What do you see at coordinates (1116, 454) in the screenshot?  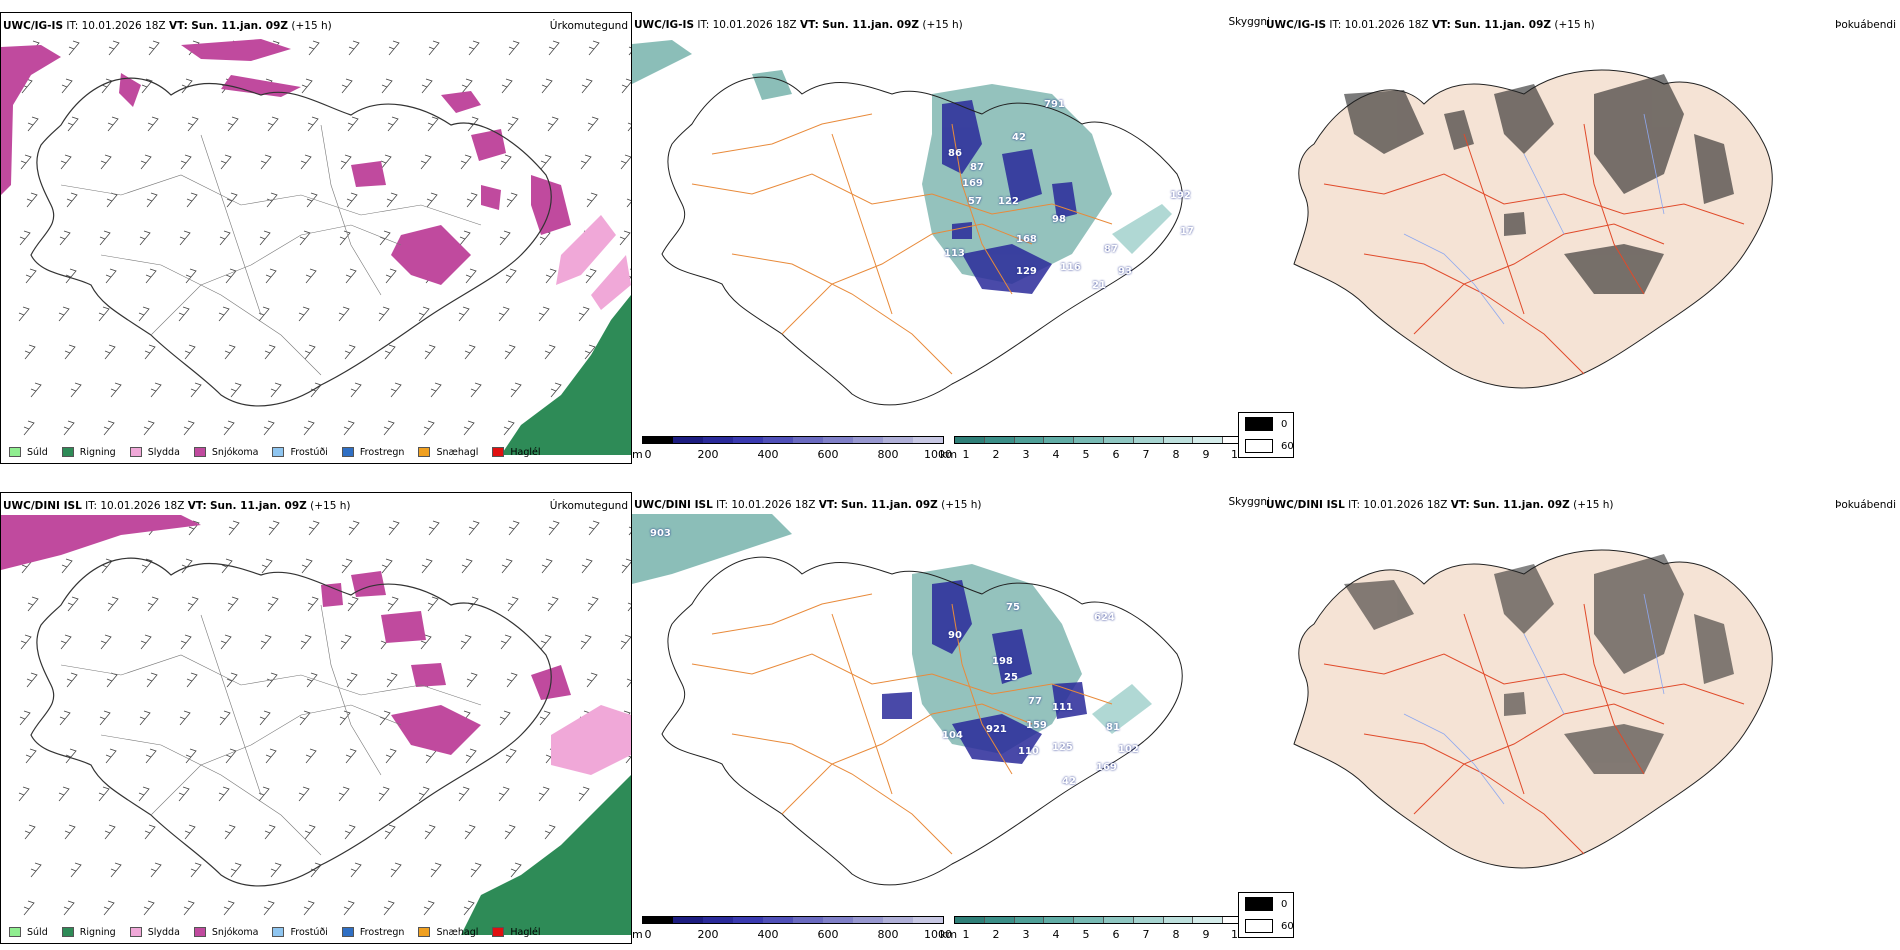 I see `colorbar-tick: 6` at bounding box center [1116, 454].